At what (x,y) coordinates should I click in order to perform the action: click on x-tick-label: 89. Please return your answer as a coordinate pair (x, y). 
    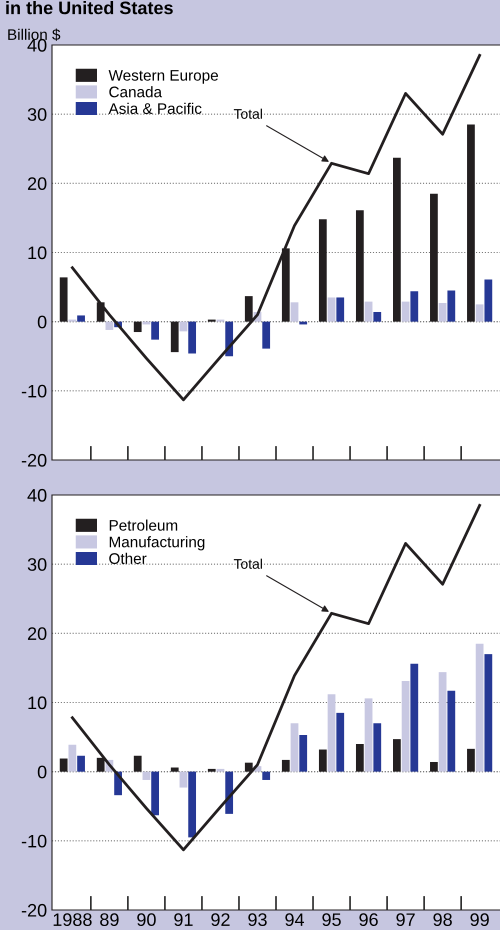
    Looking at the image, I should click on (109, 919).